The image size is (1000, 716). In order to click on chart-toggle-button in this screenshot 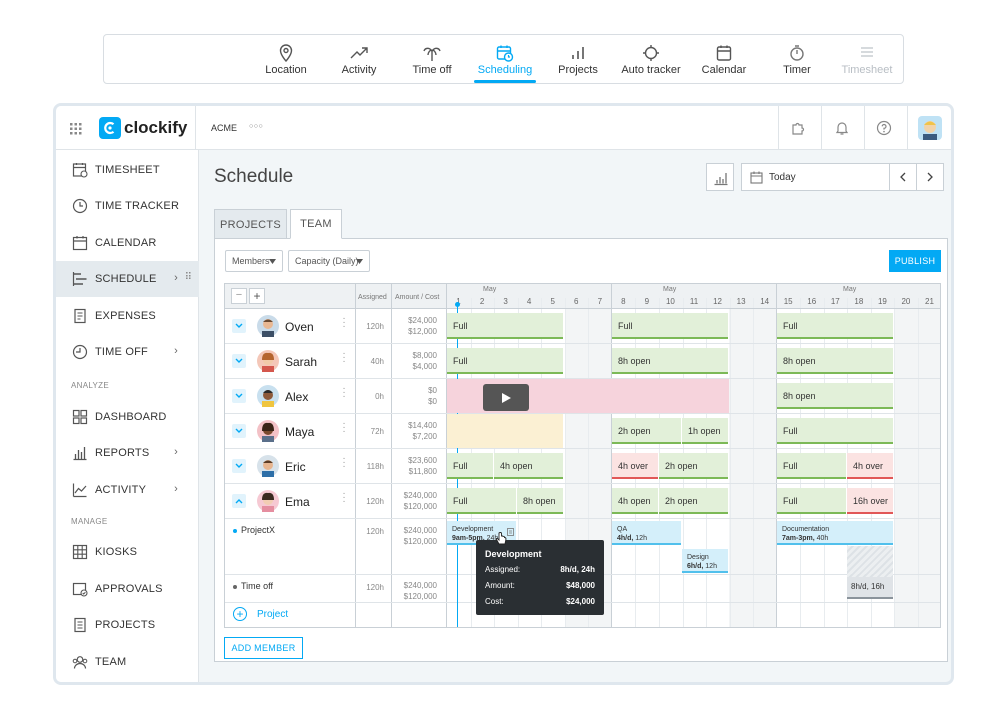, I will do `click(720, 177)`.